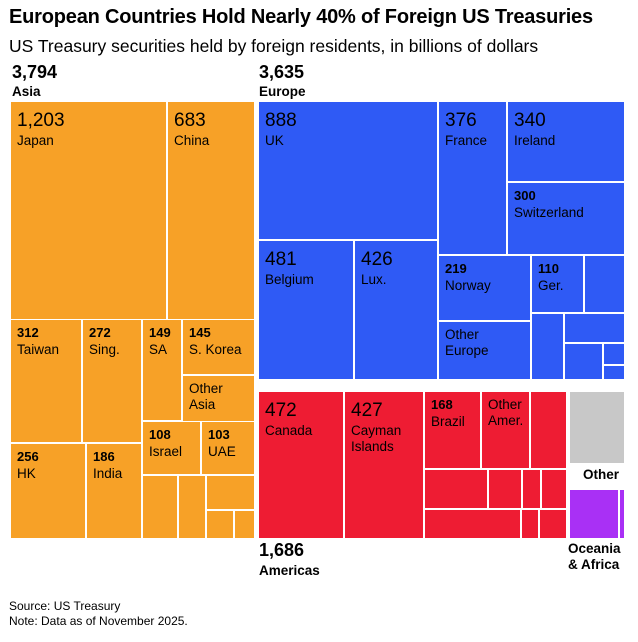 The height and width of the screenshot is (642, 638). Describe the element at coordinates (281, 259) in the screenshot. I see `europe-belgium-value: 481` at that location.